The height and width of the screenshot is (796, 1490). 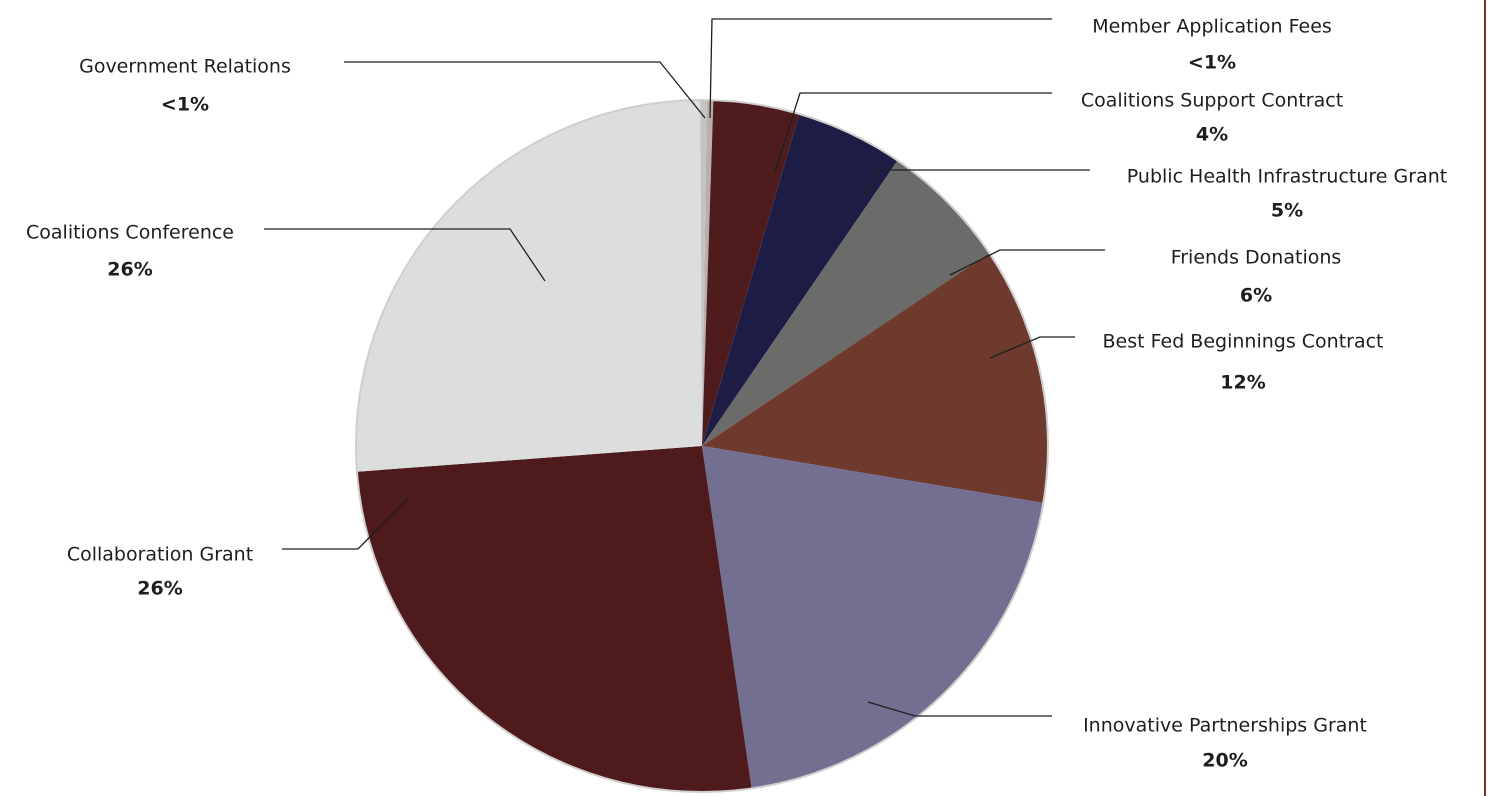 I want to click on pie-slice-best-fed-beginnings-contract, so click(x=875, y=378).